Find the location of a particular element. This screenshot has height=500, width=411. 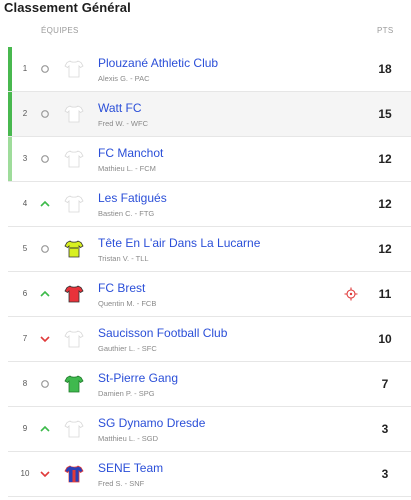

table-row: 6 FC Brest Quentin M. - FCB 11 is located at coordinates (209, 294).